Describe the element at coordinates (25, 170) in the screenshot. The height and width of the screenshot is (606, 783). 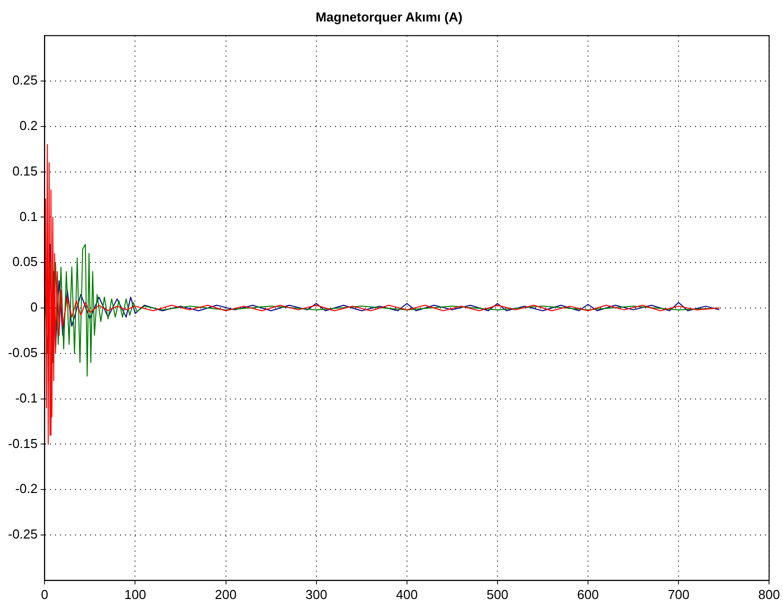
I see `y-tick-label: 0.15` at that location.